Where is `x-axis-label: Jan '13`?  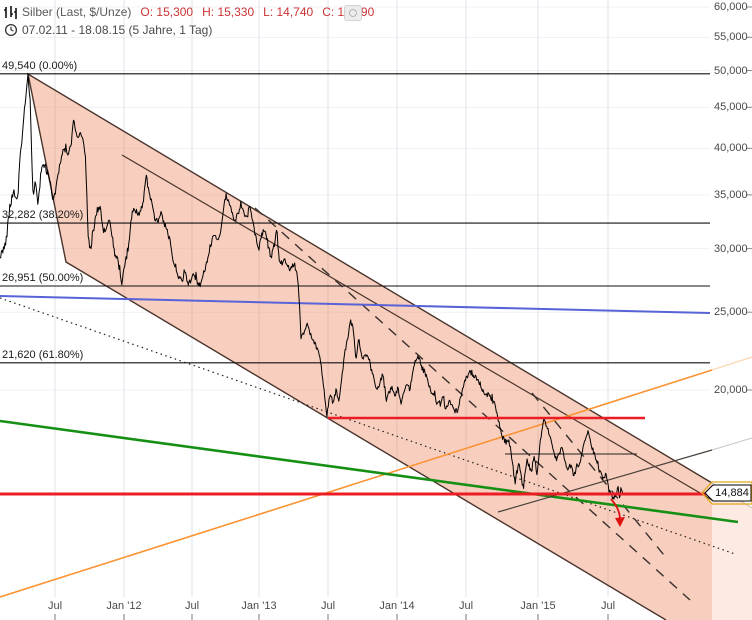 x-axis-label: Jan '13 is located at coordinates (259, 606).